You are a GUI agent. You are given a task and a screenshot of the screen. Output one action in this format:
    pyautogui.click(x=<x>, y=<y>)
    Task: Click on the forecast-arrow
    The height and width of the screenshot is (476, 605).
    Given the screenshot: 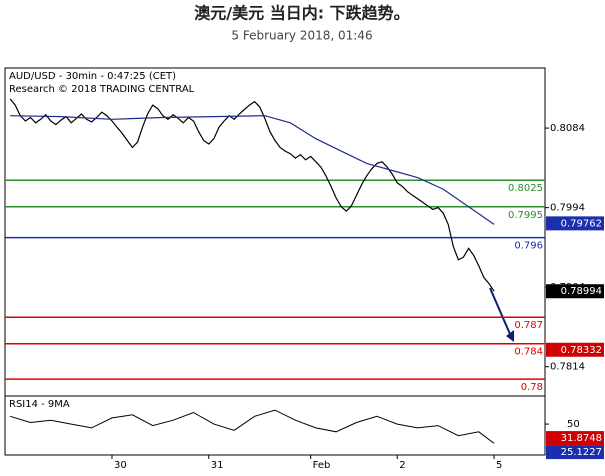 What is the action you would take?
    pyautogui.click(x=500, y=311)
    